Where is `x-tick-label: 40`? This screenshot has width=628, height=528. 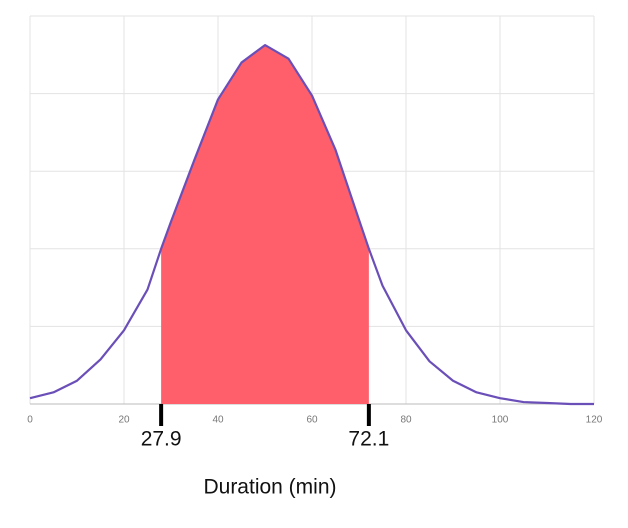
x-tick-label: 40 is located at coordinates (218, 420).